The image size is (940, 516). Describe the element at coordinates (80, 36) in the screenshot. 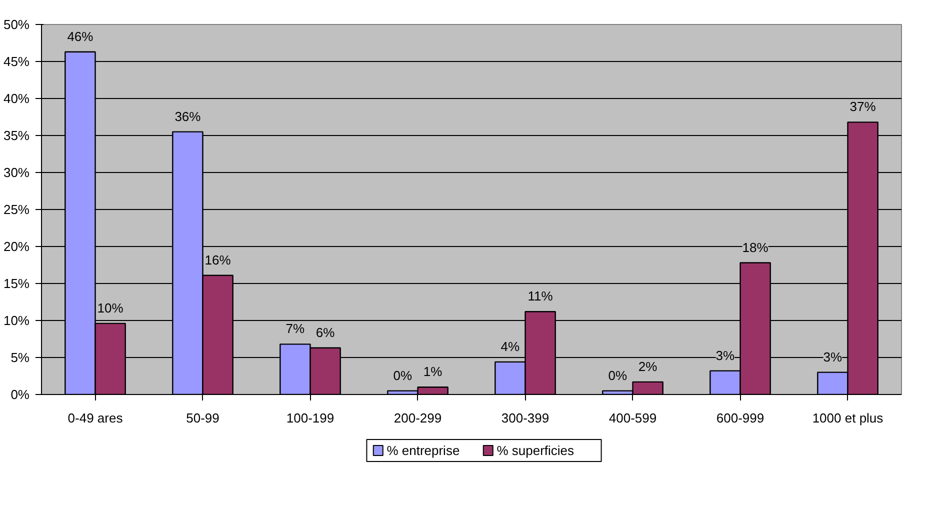

I see `data-label: 46%` at that location.